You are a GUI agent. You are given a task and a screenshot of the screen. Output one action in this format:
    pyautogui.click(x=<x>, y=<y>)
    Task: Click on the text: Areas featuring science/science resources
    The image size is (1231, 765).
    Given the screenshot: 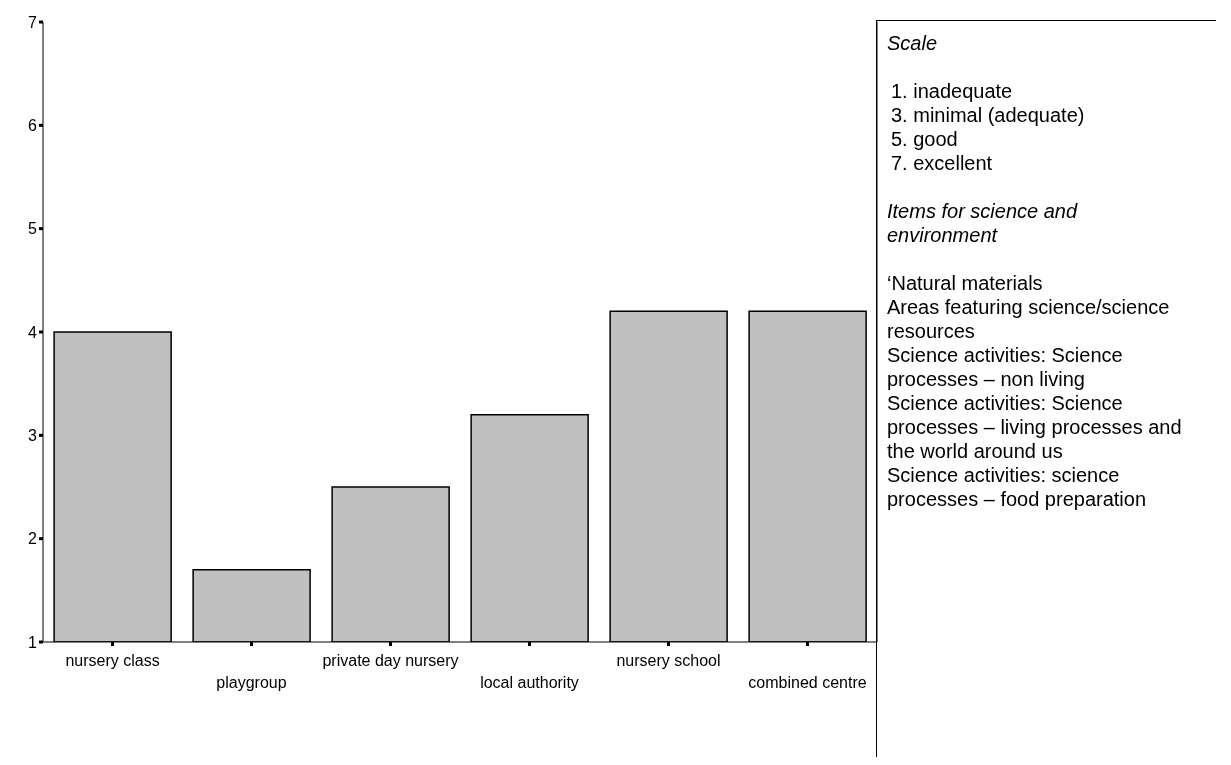 What is the action you would take?
    pyautogui.click(x=1029, y=319)
    